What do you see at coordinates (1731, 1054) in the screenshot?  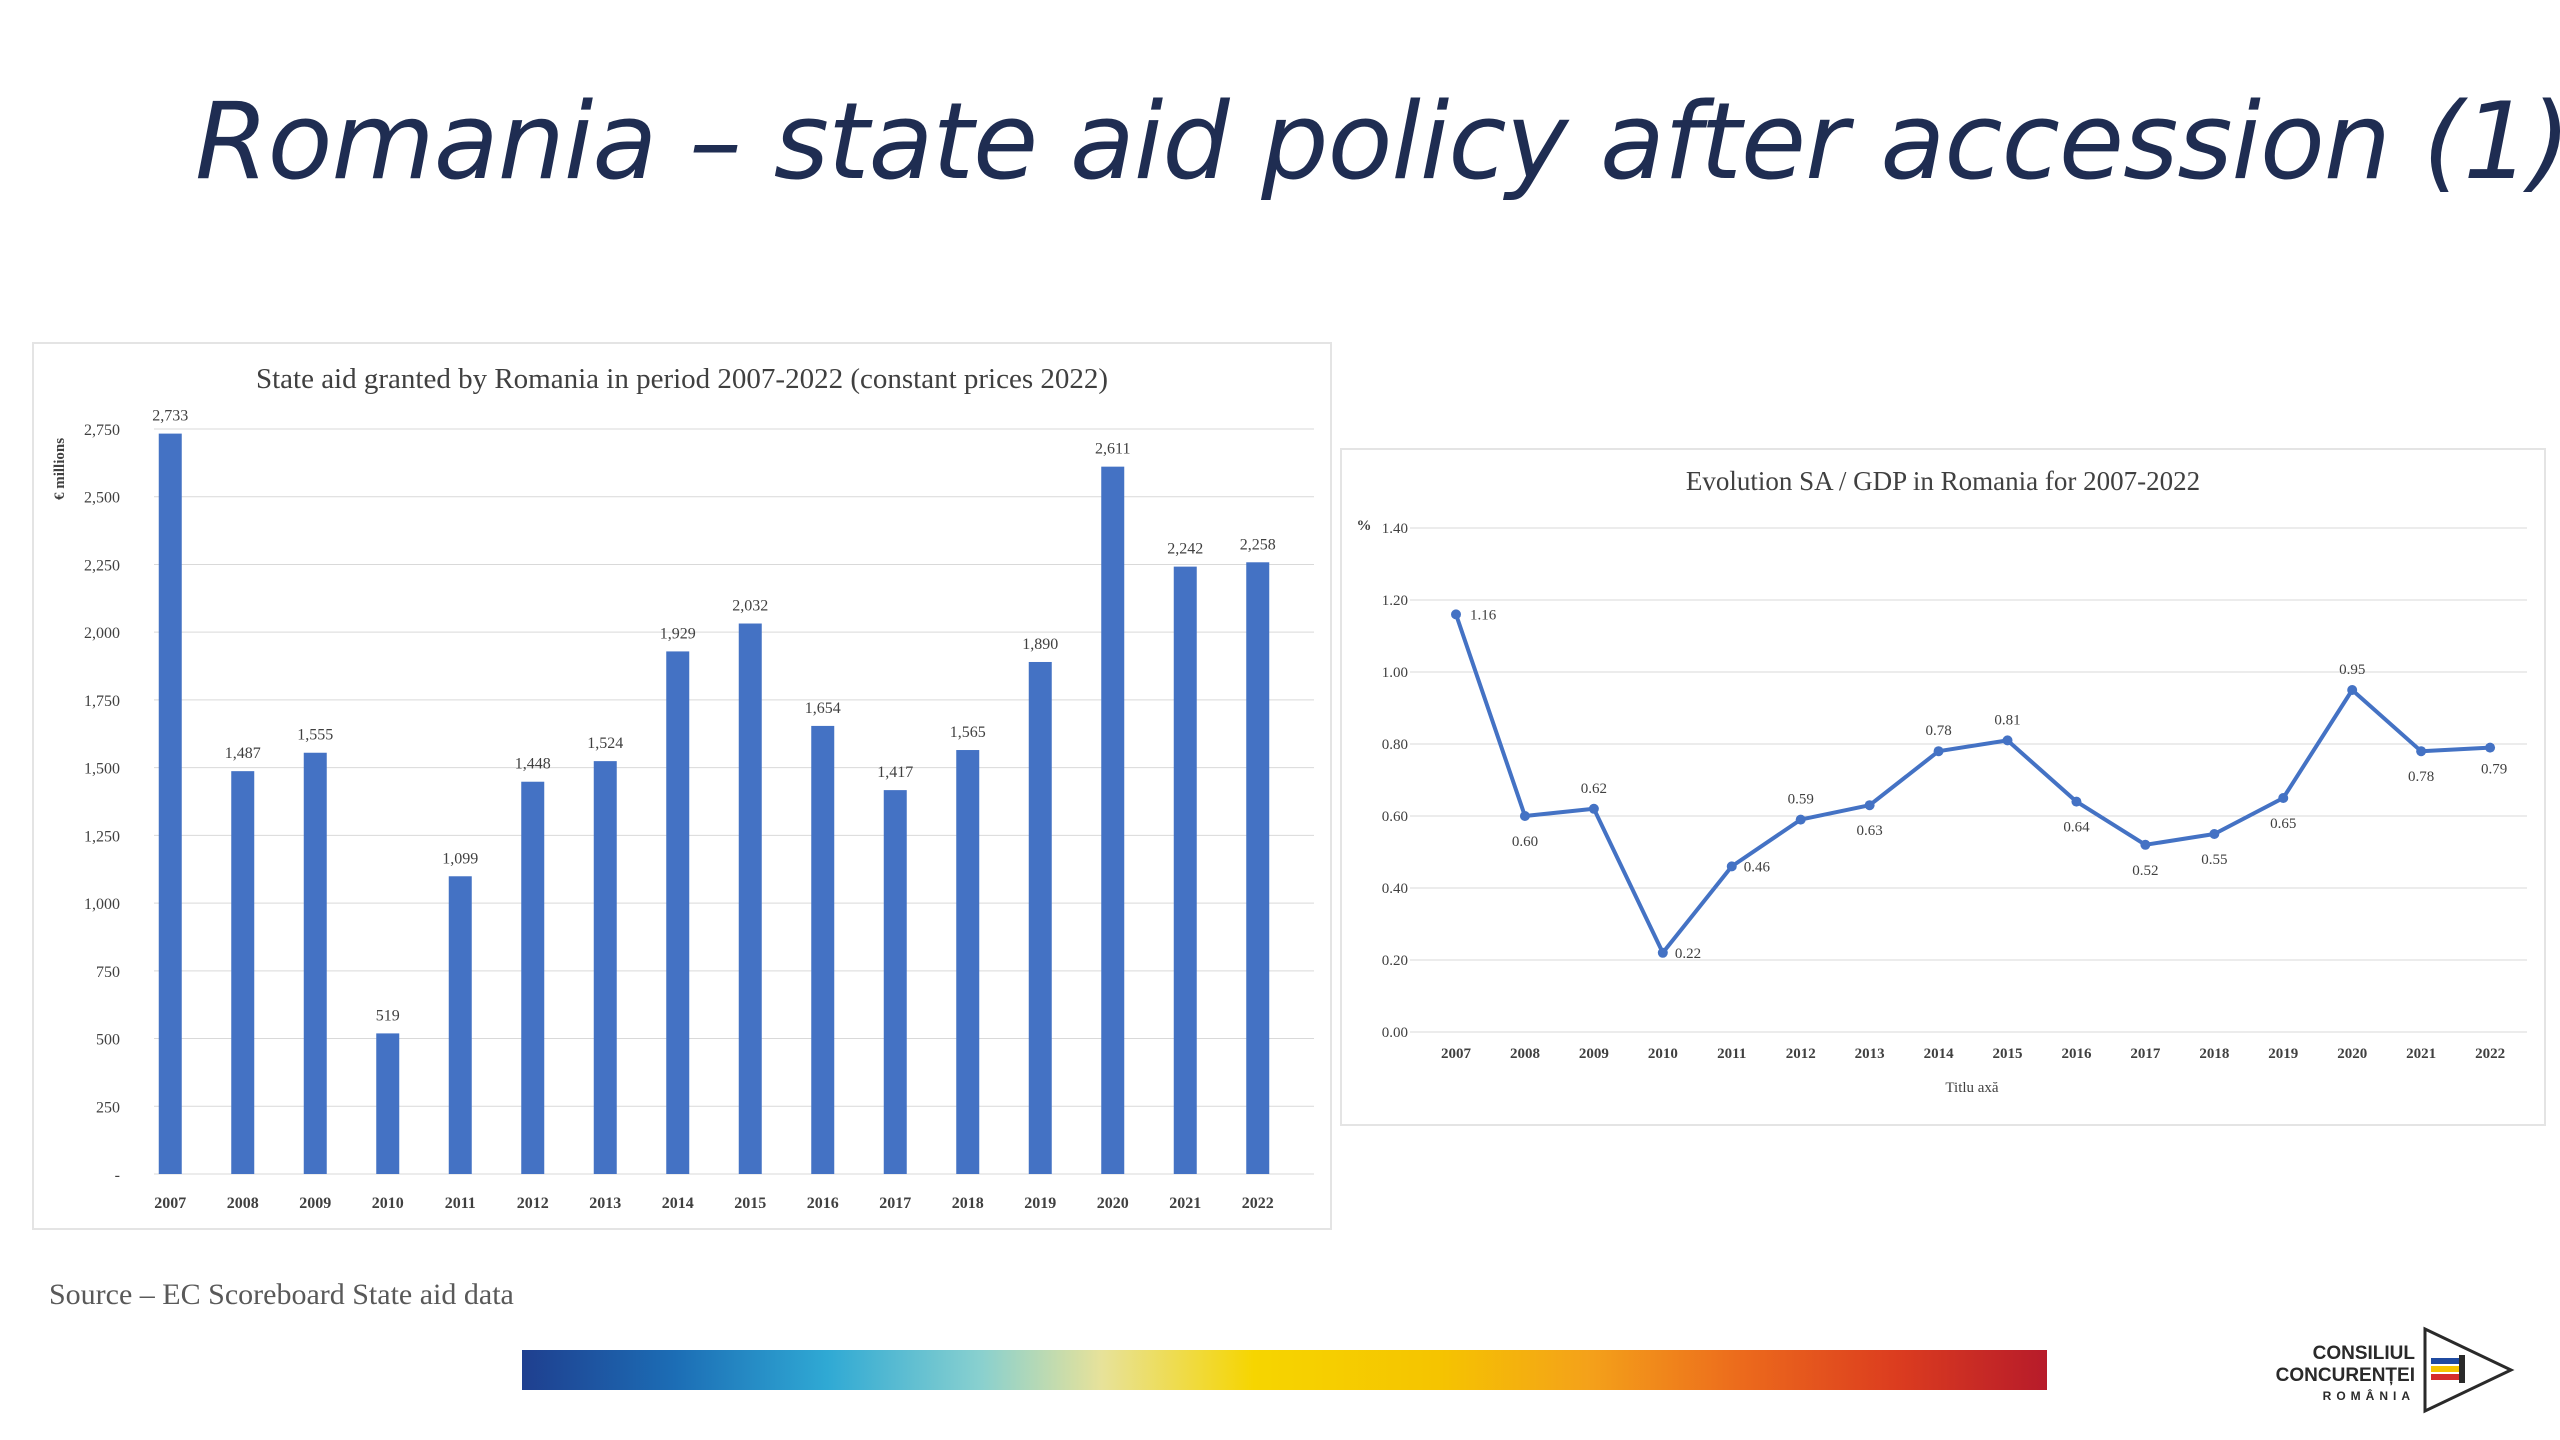 I see `x-tick-label: 2011` at bounding box center [1731, 1054].